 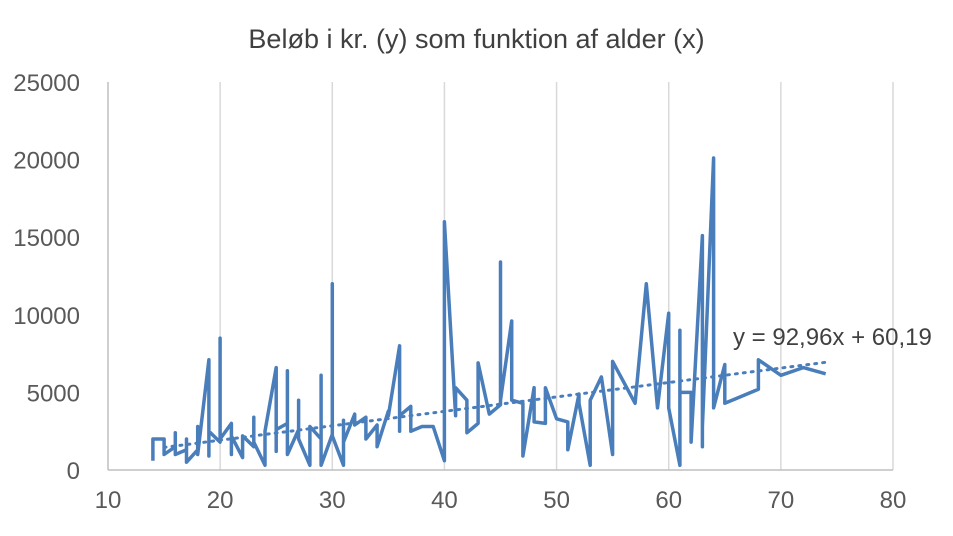 What do you see at coordinates (73, 471) in the screenshot?
I see `y-tick-label: 0` at bounding box center [73, 471].